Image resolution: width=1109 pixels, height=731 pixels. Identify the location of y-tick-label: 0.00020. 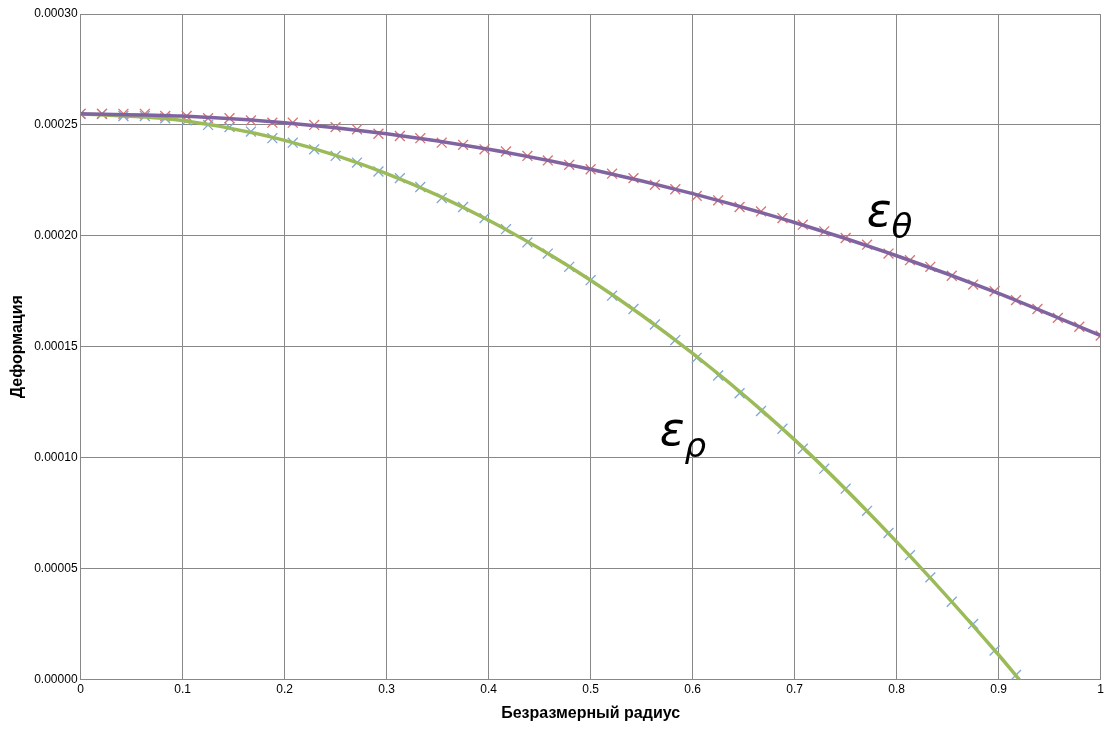
(56, 235).